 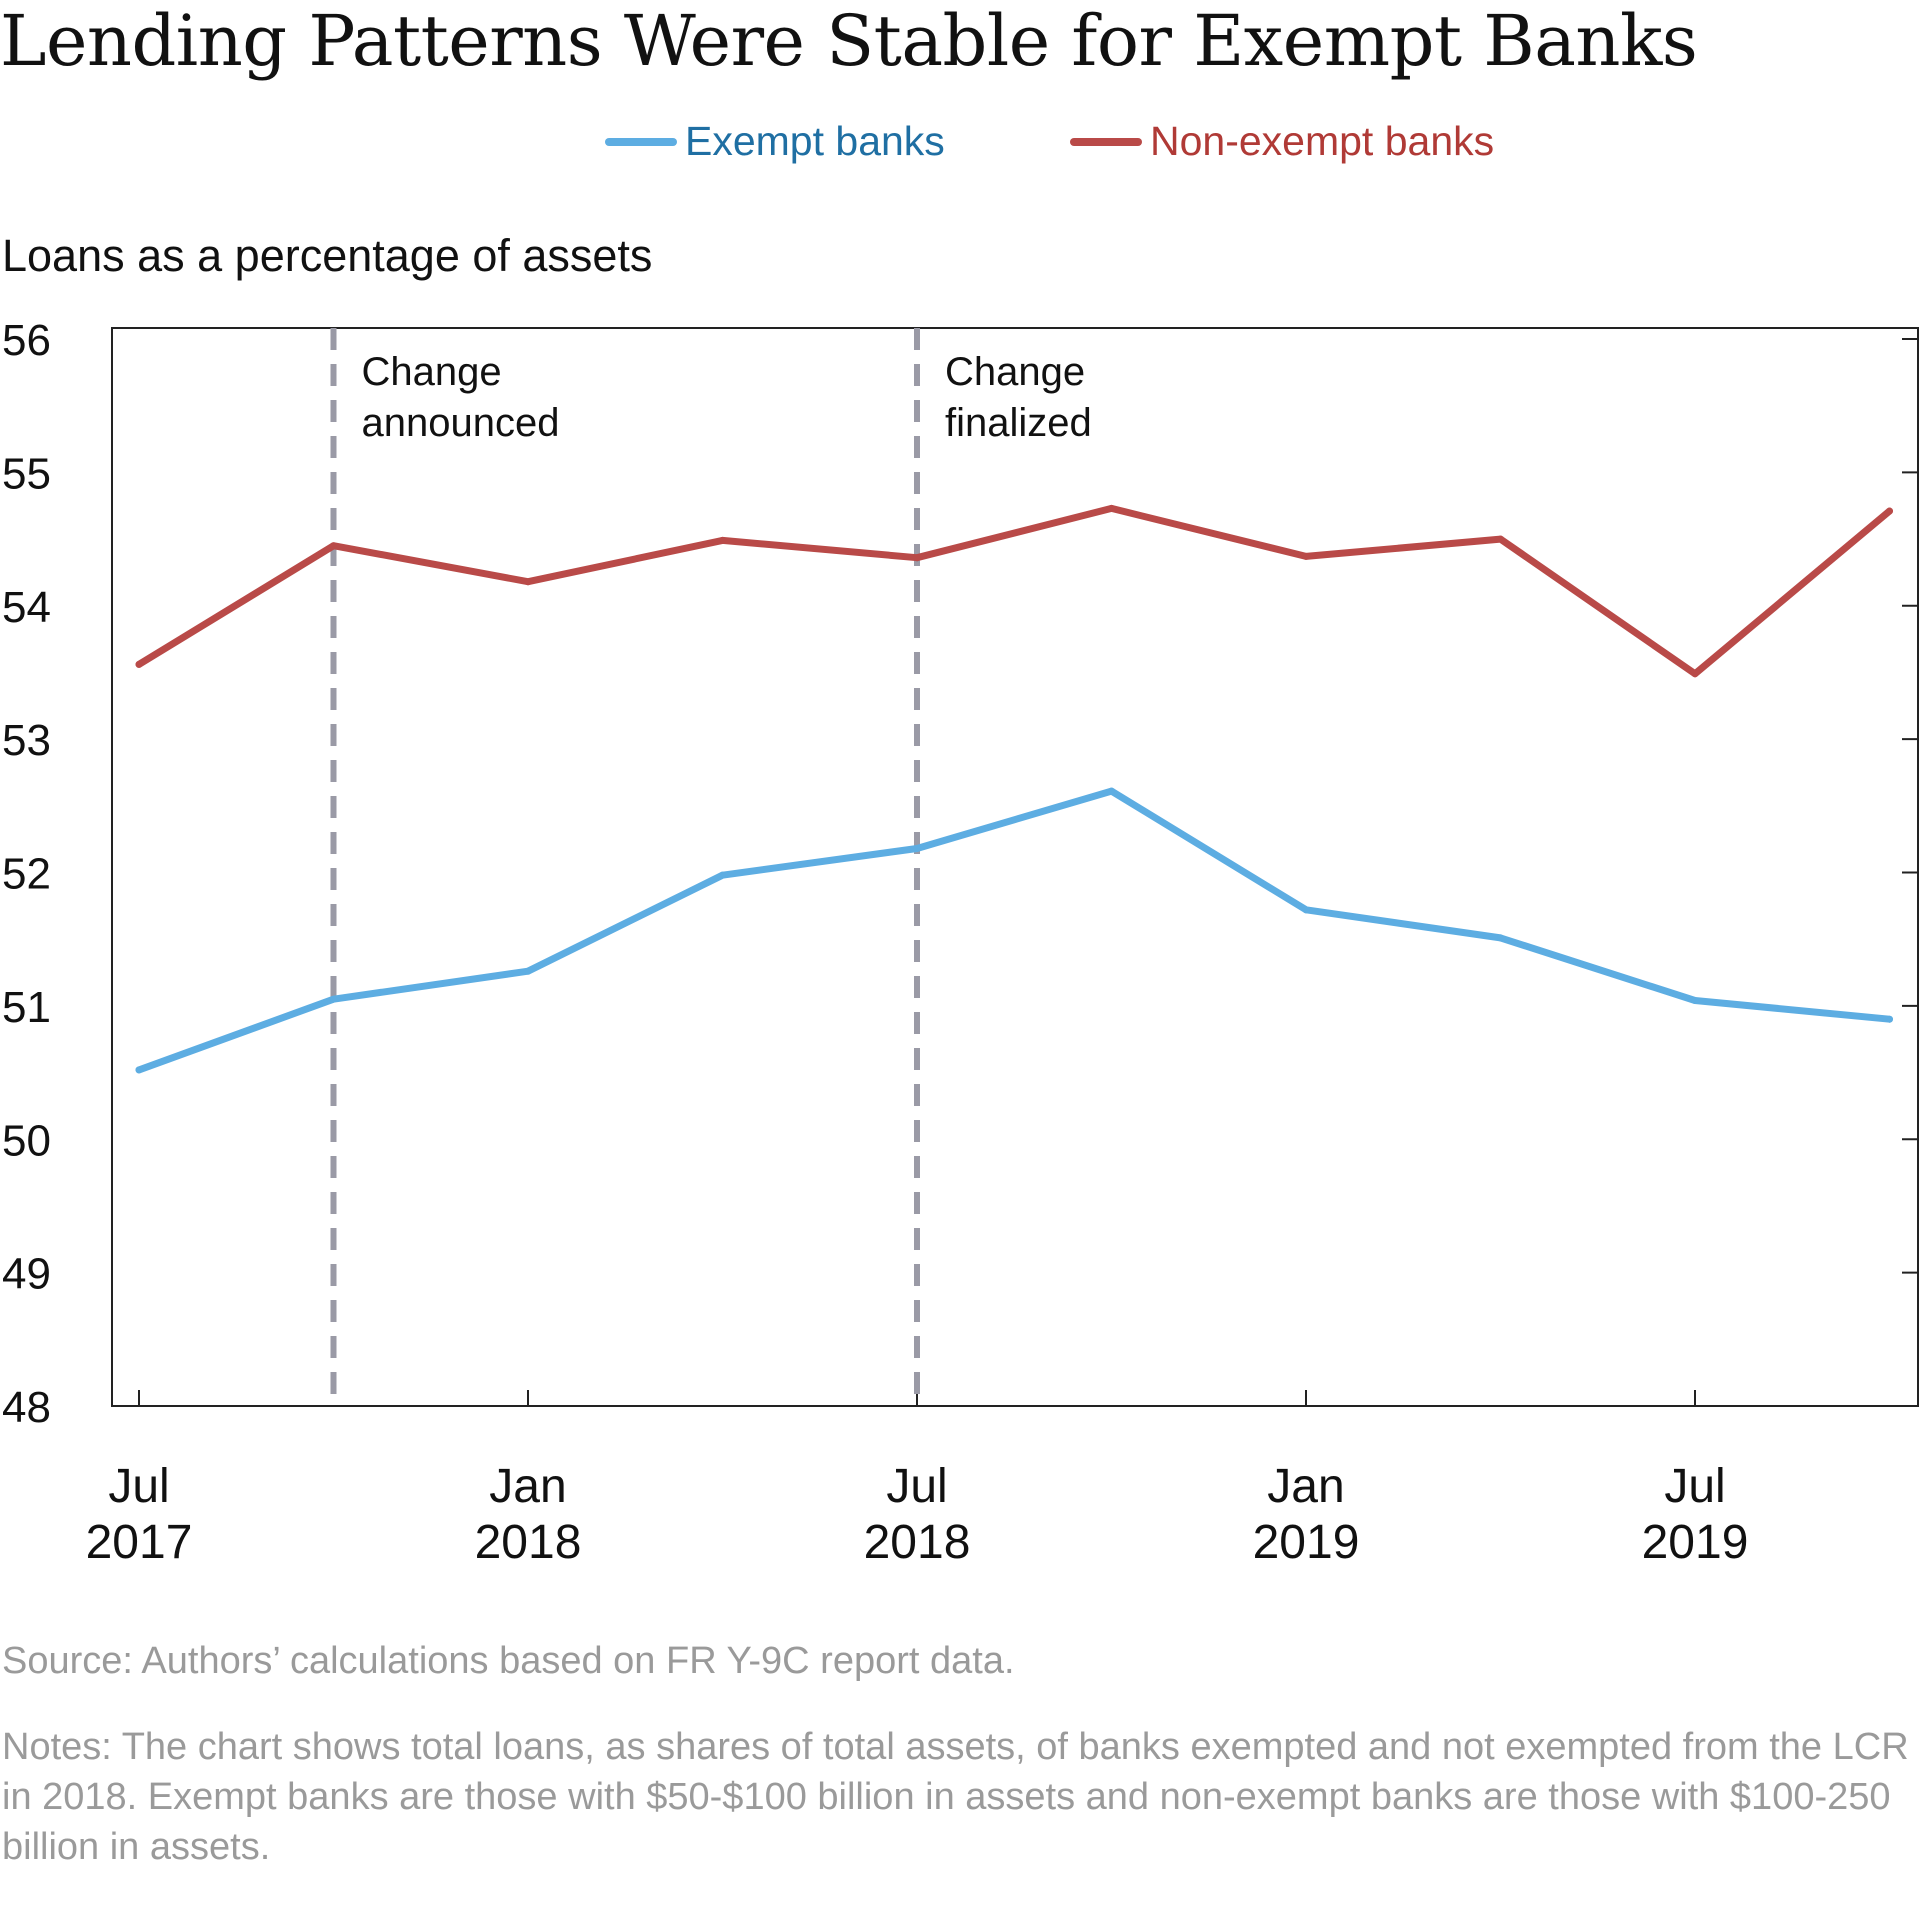 I want to click on legend-item-exempt: Exempt banks, so click(x=775, y=141).